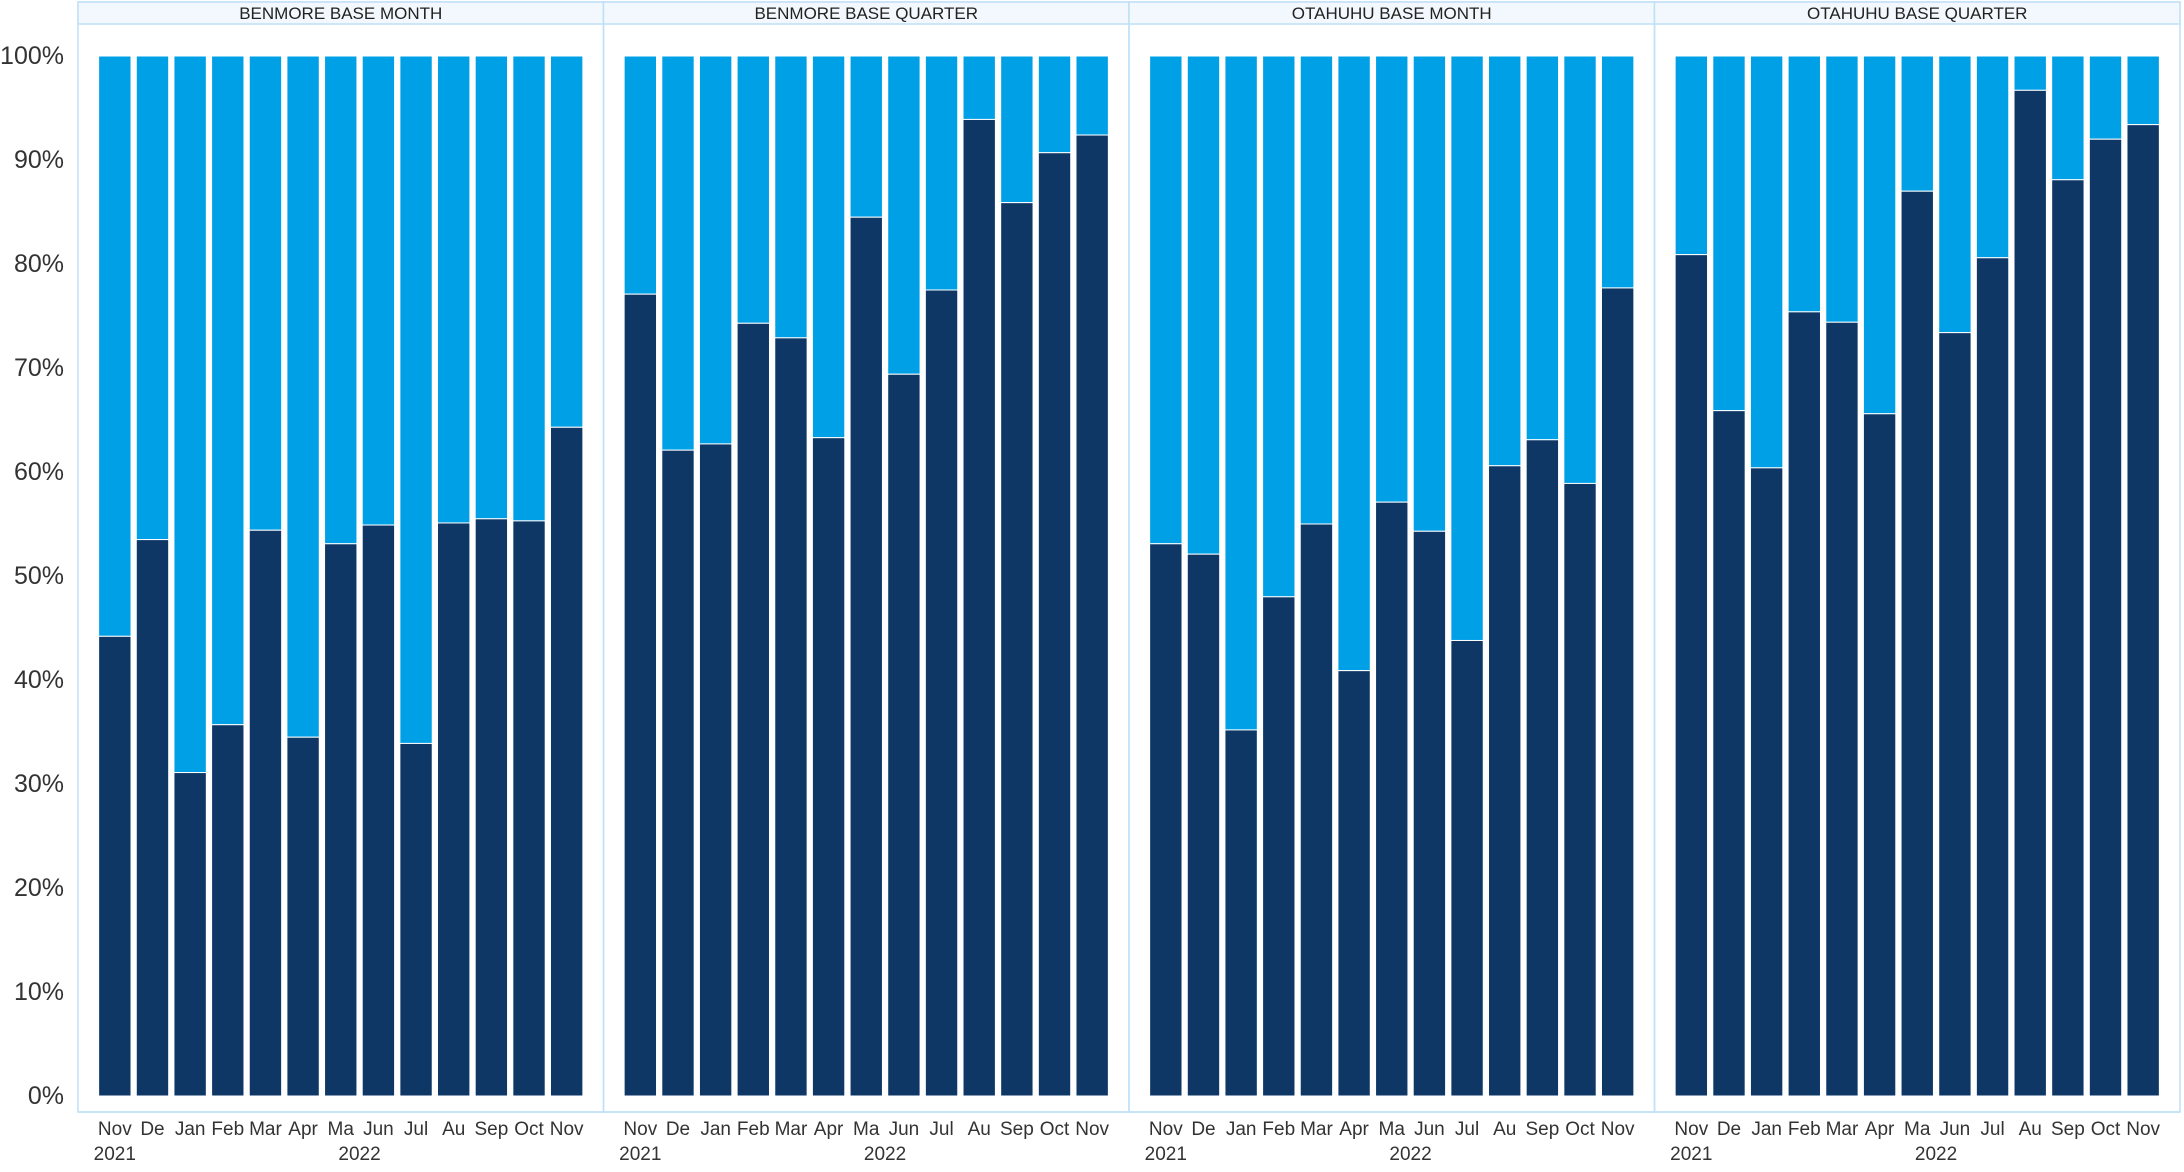  What do you see at coordinates (1766, 1129) in the screenshot?
I see `x-tick-label: Jan` at bounding box center [1766, 1129].